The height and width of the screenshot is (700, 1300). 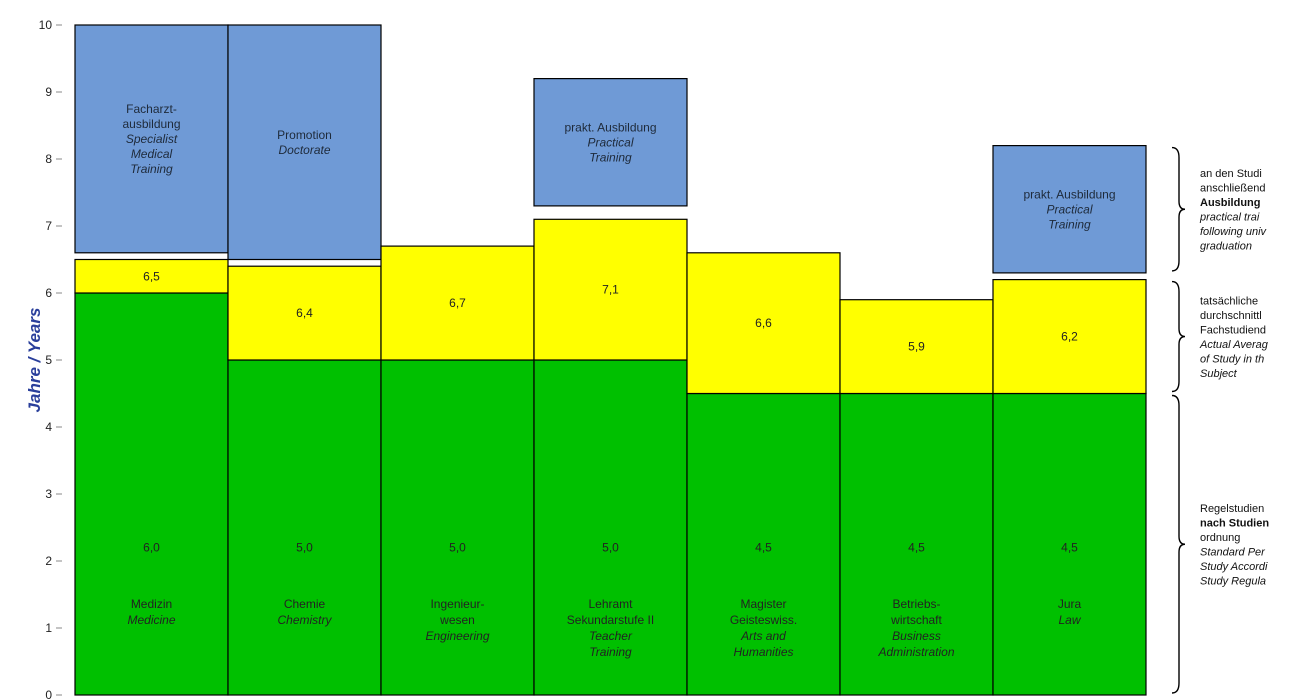 What do you see at coordinates (457, 636) in the screenshot?
I see `category-label: Engineering` at bounding box center [457, 636].